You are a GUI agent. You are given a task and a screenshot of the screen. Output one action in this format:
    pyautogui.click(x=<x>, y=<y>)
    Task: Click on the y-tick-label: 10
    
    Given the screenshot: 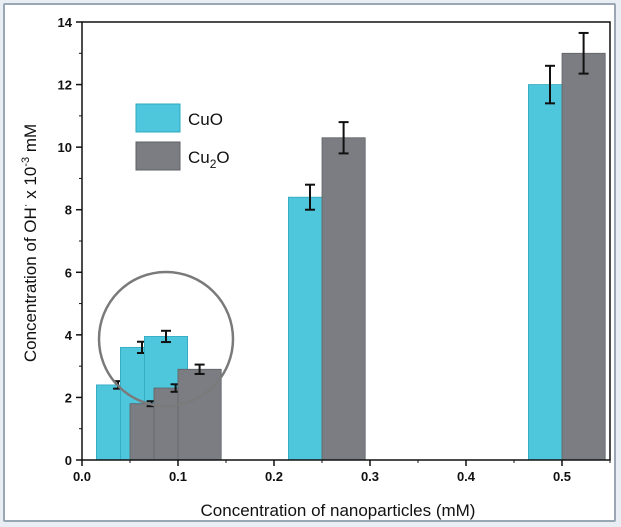 What is the action you would take?
    pyautogui.click(x=65, y=147)
    